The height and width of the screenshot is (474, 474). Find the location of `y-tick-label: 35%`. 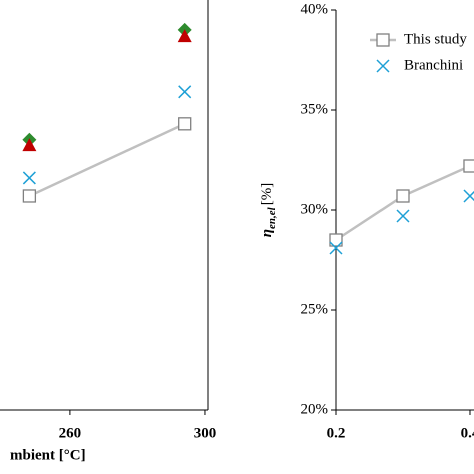

y-tick-label: 35% is located at coordinates (315, 109).